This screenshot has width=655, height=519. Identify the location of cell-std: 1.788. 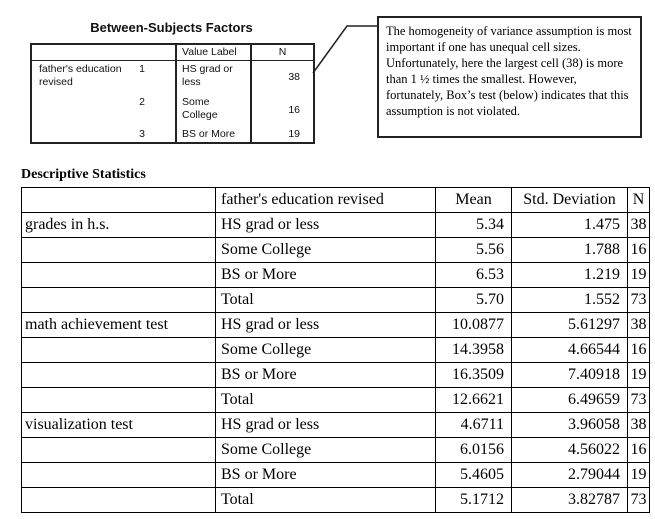
(569, 250).